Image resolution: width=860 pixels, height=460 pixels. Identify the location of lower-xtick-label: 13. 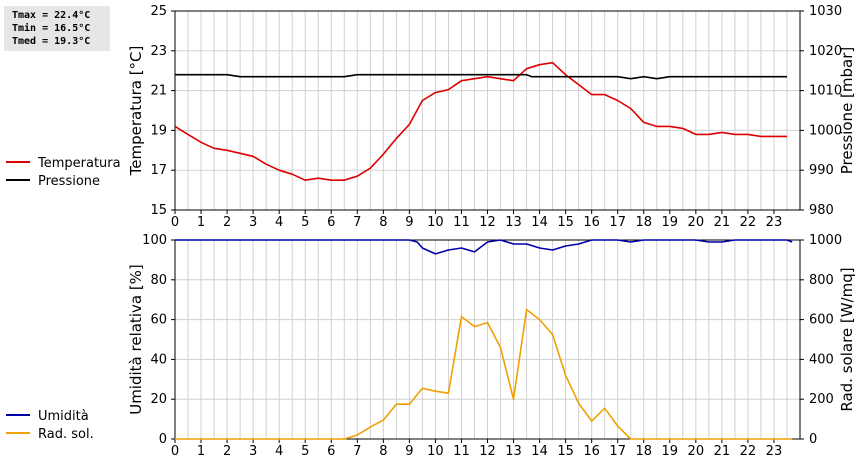
(513, 451).